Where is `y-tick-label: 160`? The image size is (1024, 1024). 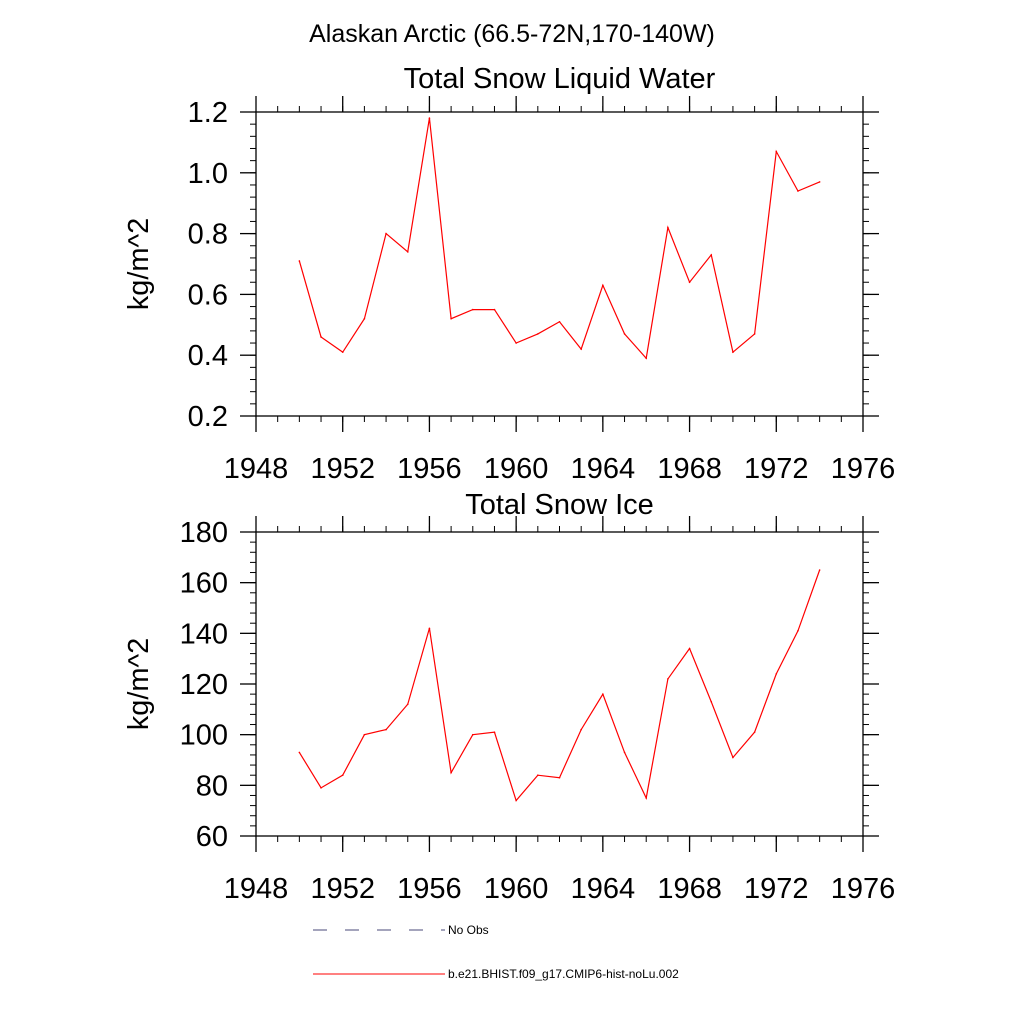 y-tick-label: 160 is located at coordinates (204, 584).